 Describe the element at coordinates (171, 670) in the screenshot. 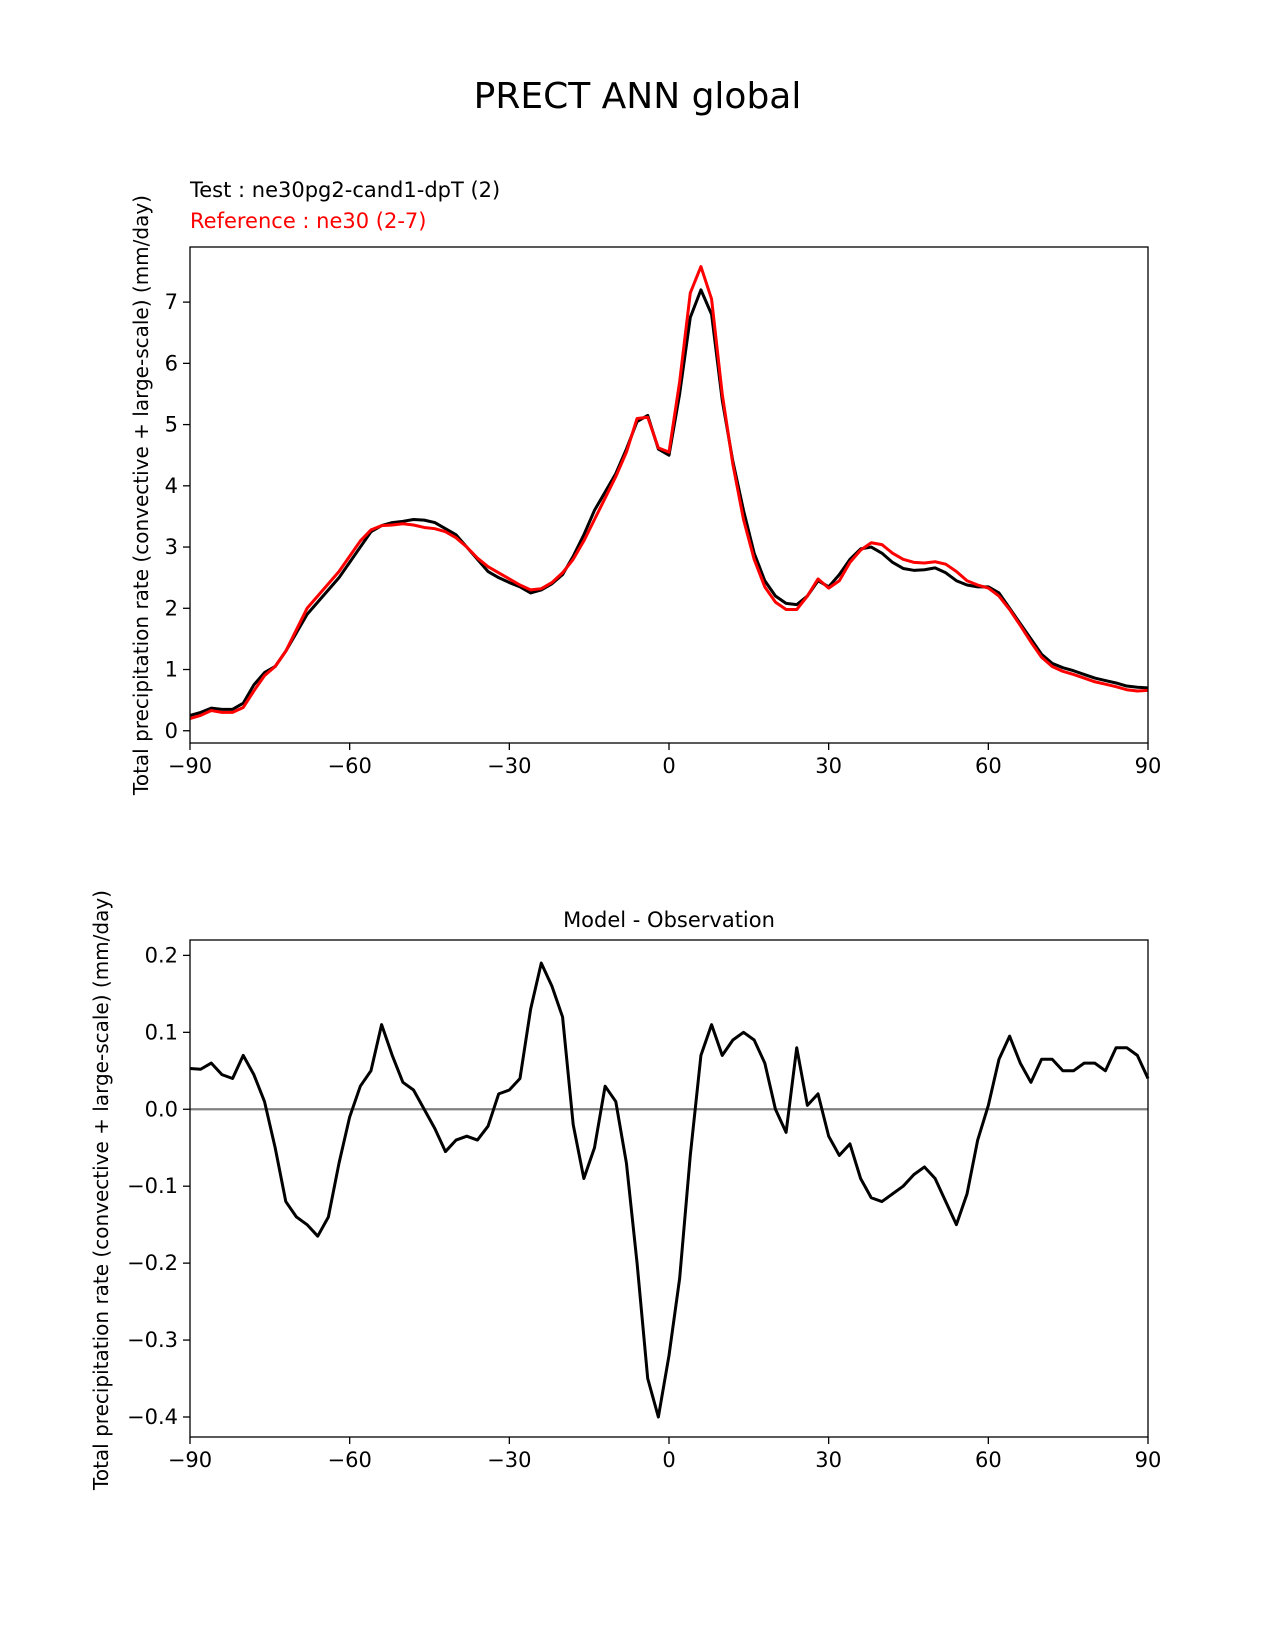

I see `y-tick-label: 1` at that location.